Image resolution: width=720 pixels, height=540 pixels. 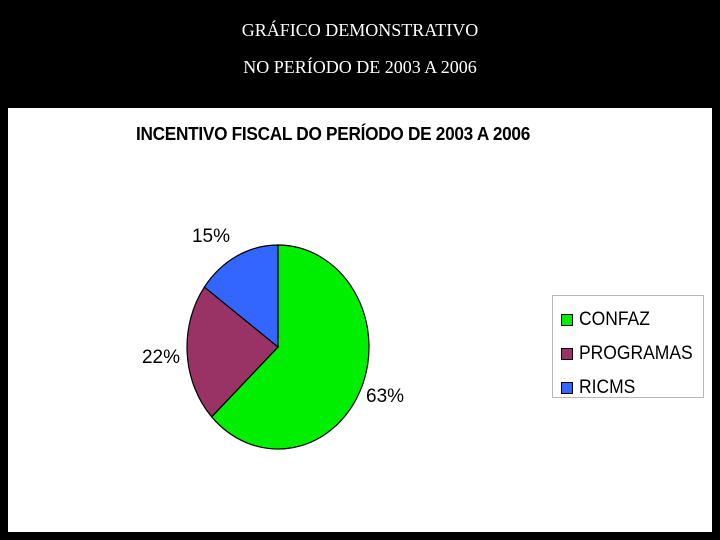 I want to click on data-label-ricms: 15%, so click(x=211, y=236).